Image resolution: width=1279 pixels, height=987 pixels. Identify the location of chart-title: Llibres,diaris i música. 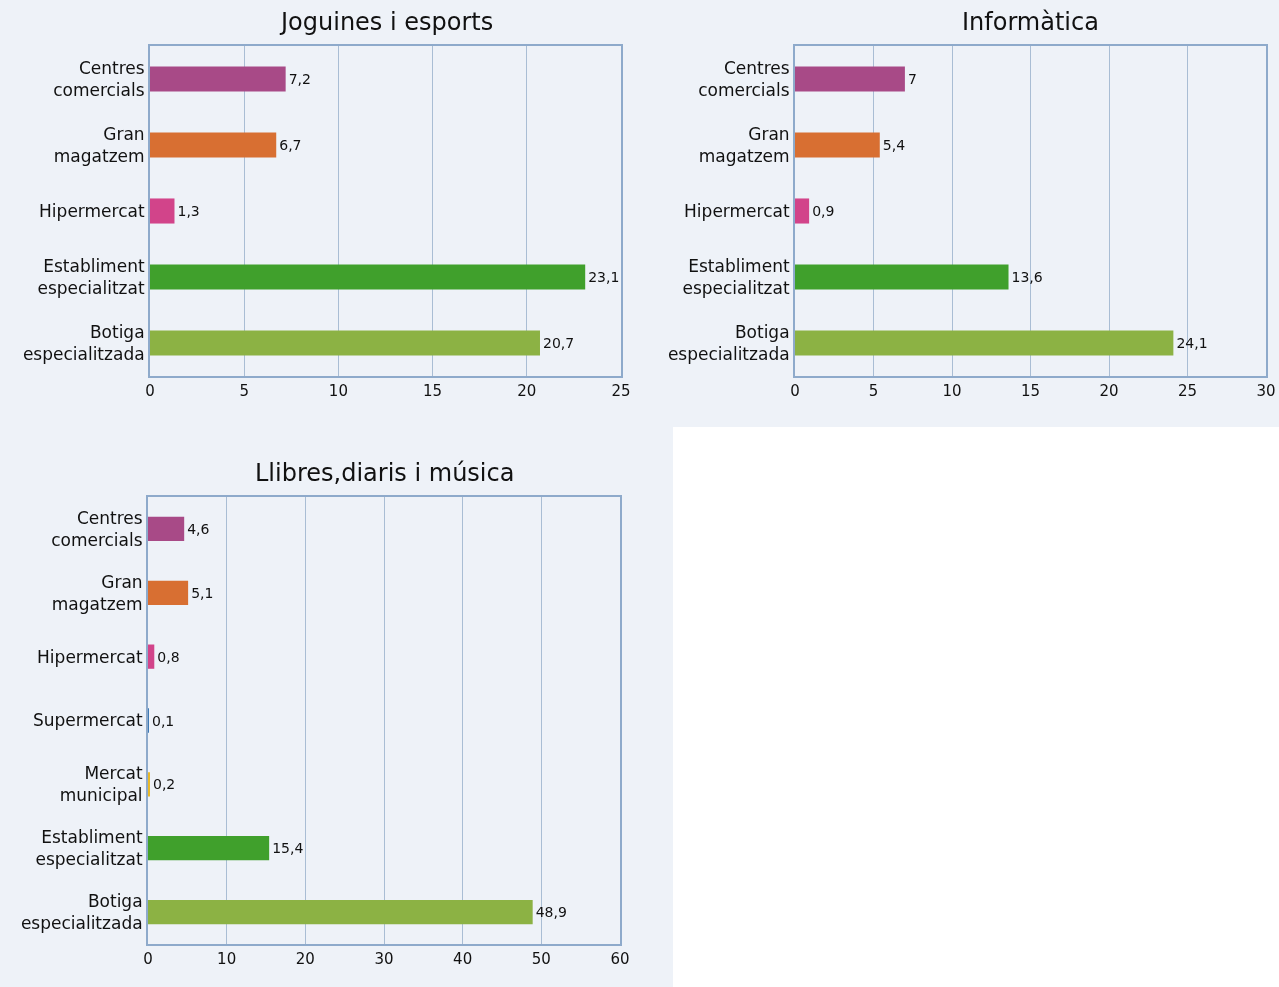
(385, 473).